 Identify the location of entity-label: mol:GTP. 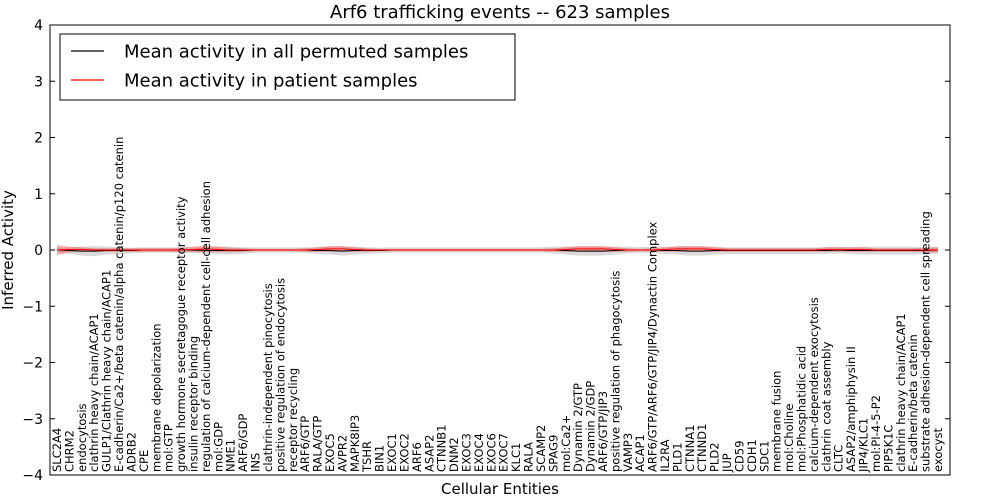
(169, 448).